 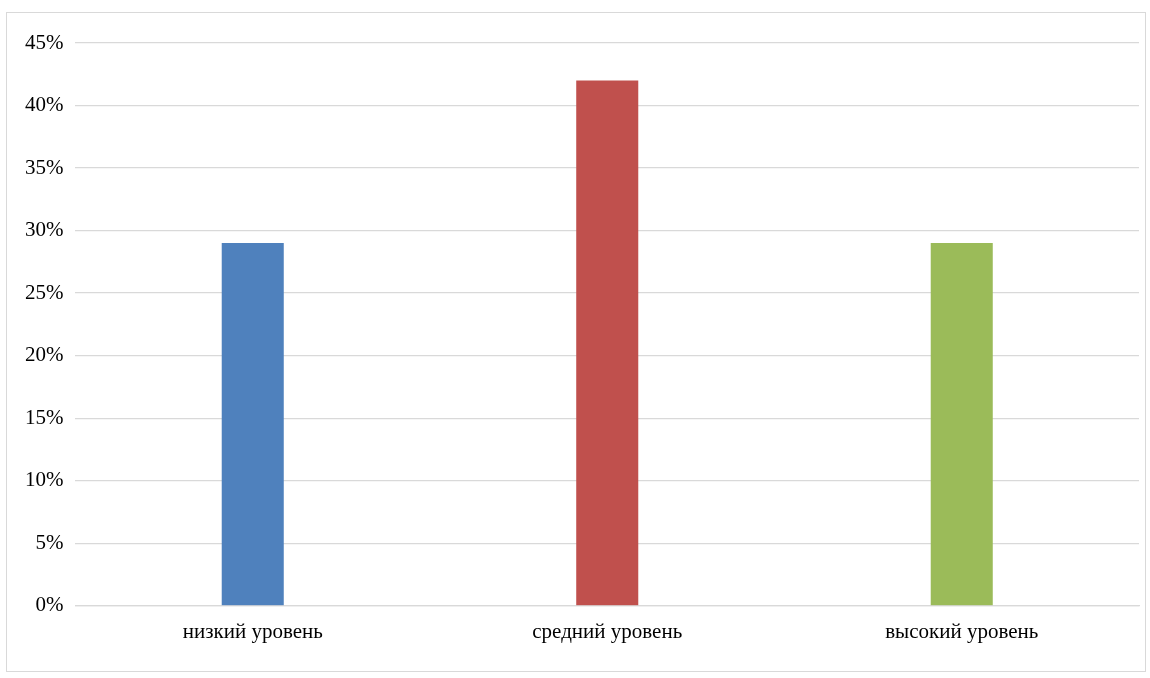 What do you see at coordinates (44, 354) in the screenshot?
I see `y-tick-label: 20%` at bounding box center [44, 354].